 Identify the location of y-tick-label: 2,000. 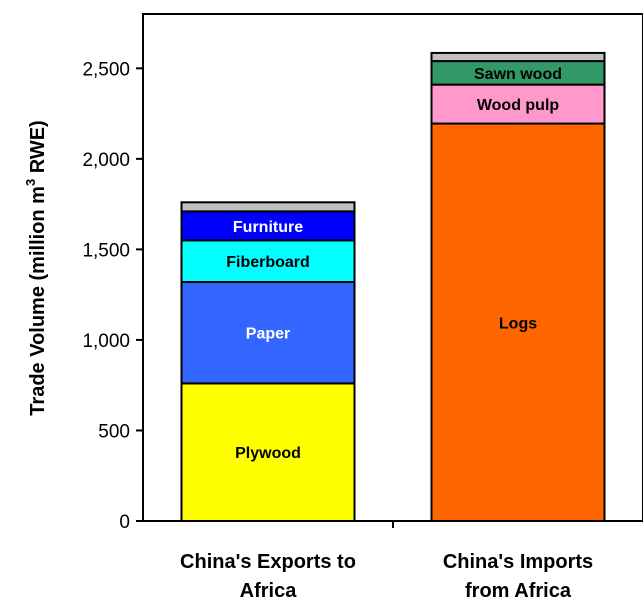
(106, 160).